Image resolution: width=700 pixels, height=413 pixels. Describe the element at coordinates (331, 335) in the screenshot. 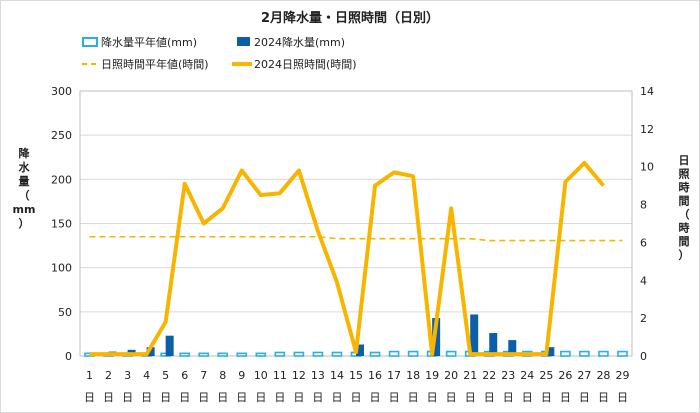

I see `precip-2024-bars` at that location.